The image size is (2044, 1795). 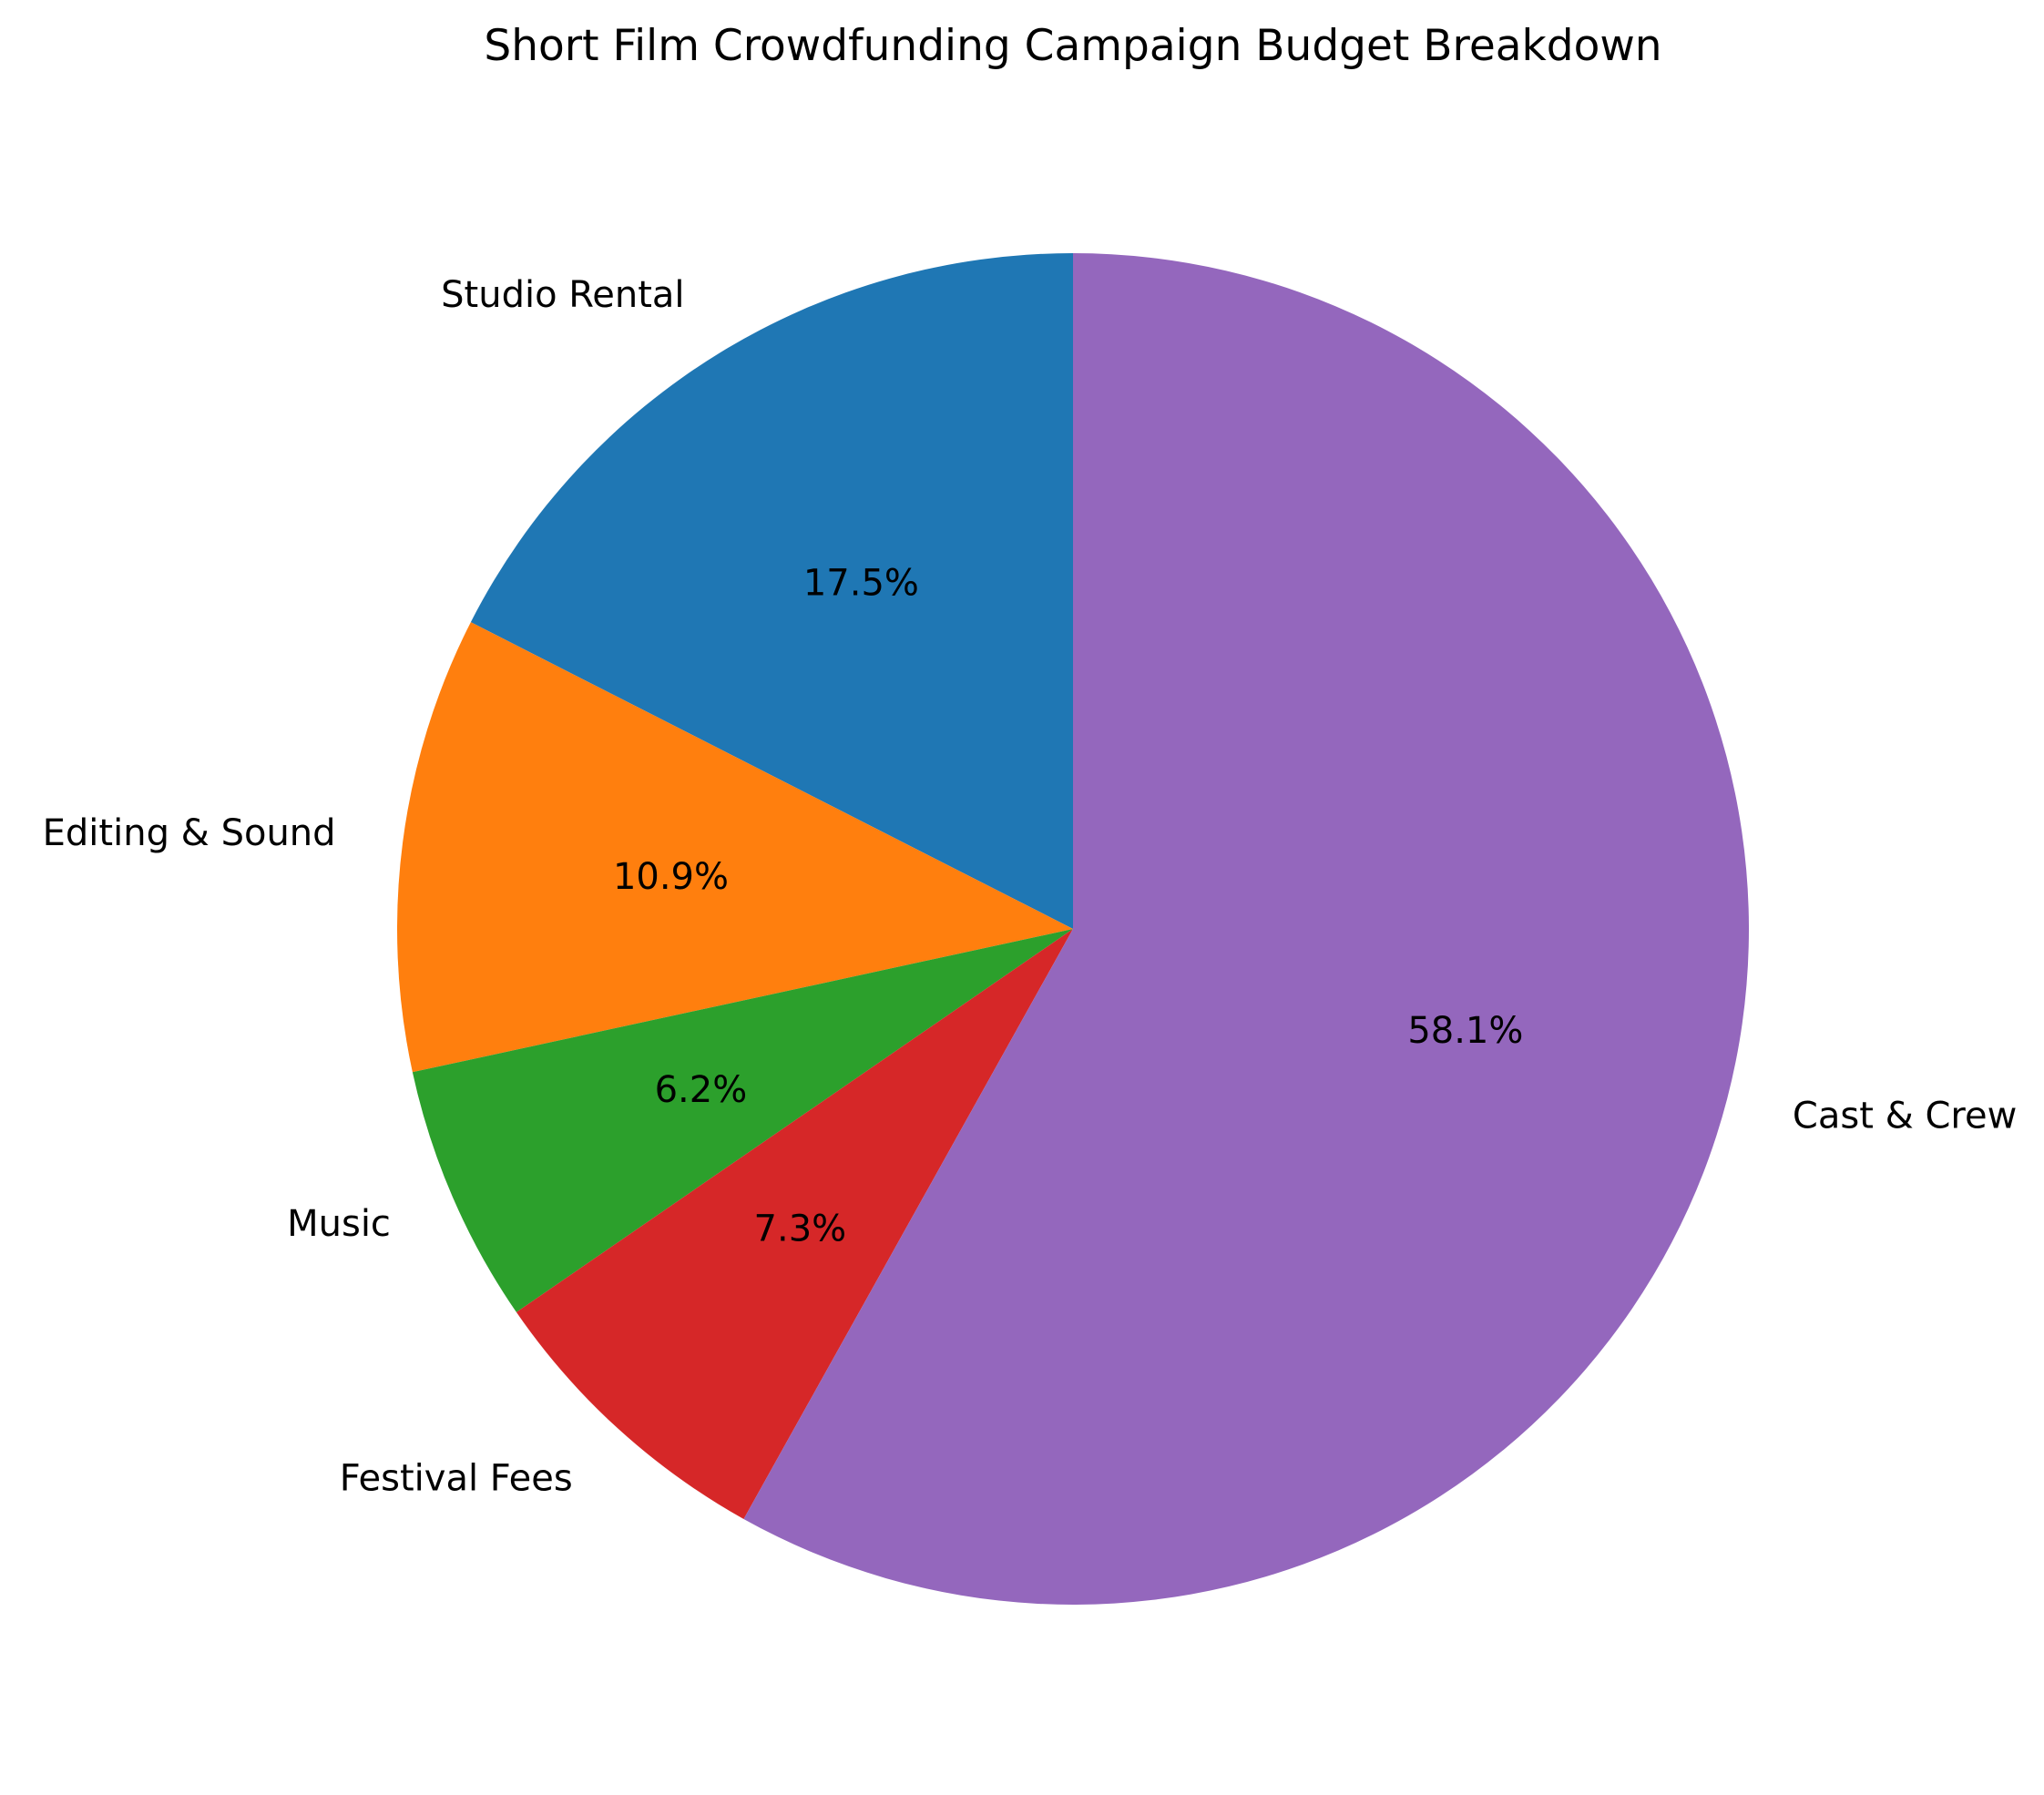 I want to click on pct-label-cast-and-crew: 58.1%, so click(x=1465, y=1031).